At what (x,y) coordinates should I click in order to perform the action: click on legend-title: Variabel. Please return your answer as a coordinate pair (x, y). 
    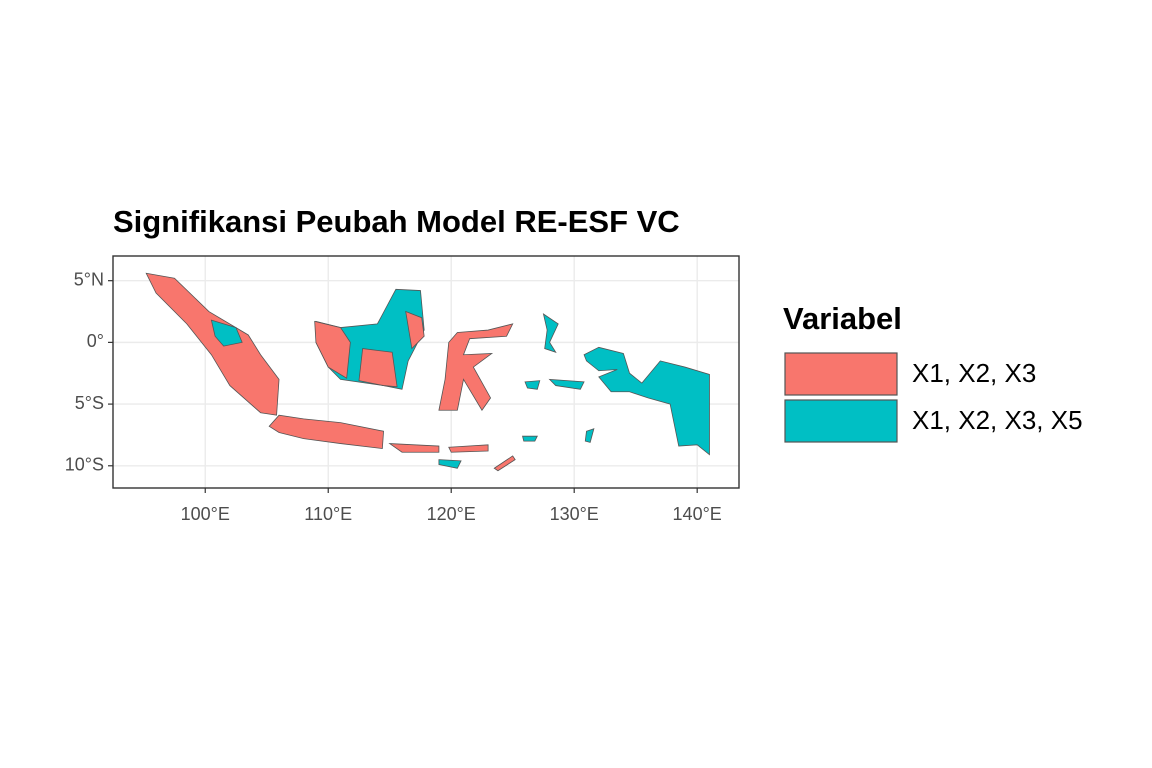
    Looking at the image, I should click on (842, 318).